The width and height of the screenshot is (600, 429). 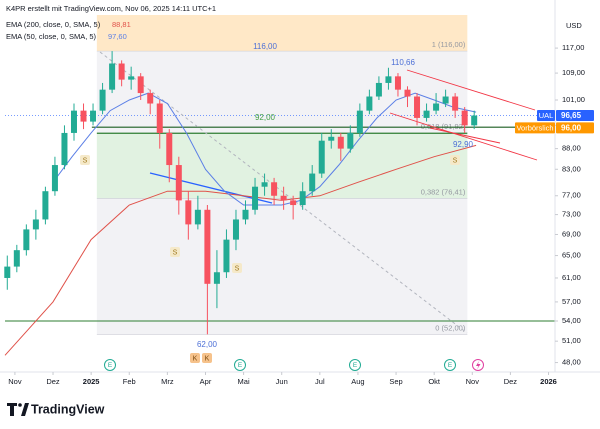 I want to click on channel-line, so click(x=471, y=90).